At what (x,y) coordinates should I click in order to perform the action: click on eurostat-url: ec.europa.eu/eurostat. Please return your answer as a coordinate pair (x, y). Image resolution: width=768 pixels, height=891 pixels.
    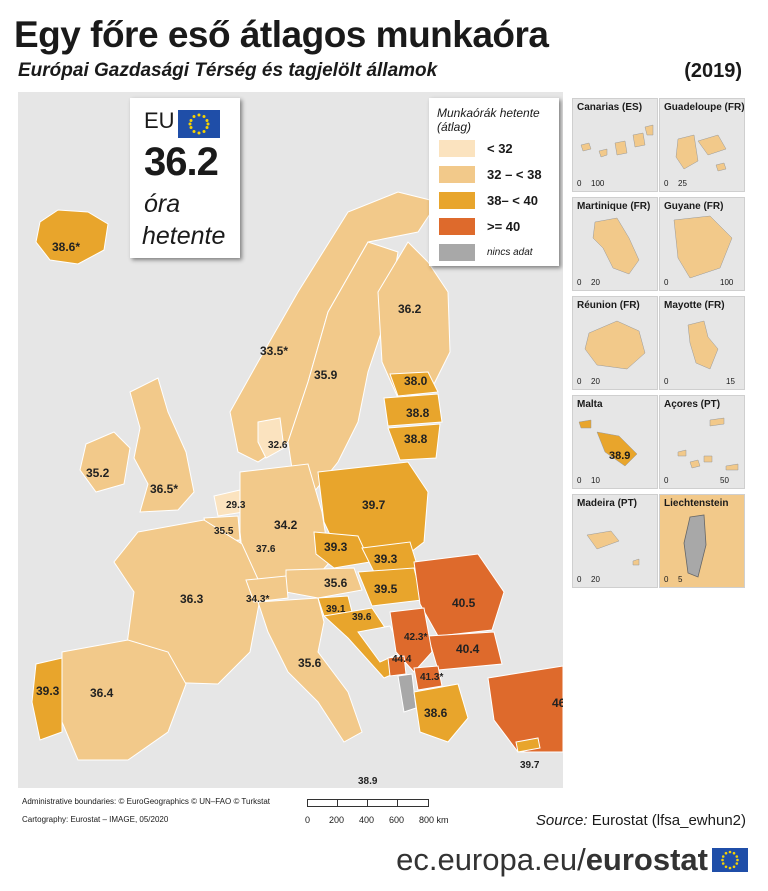
    Looking at the image, I should click on (552, 860).